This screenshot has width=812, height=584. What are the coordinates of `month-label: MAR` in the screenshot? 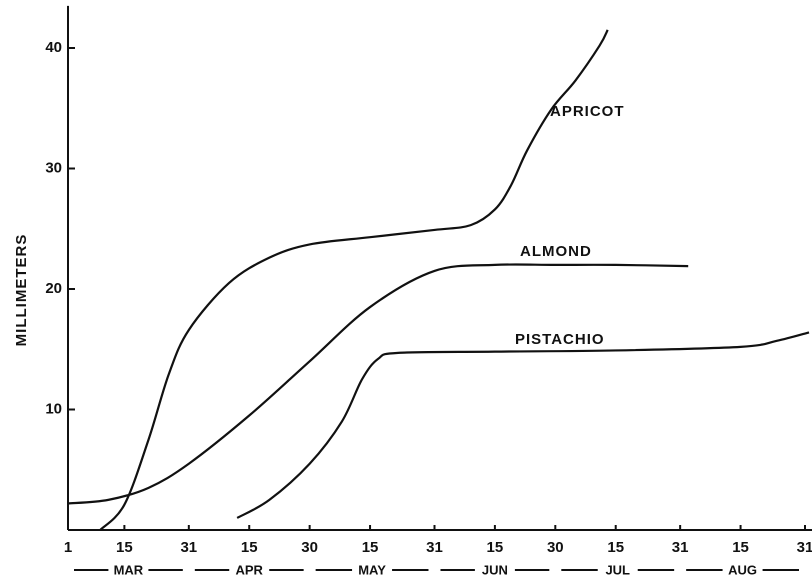 It's located at (129, 569).